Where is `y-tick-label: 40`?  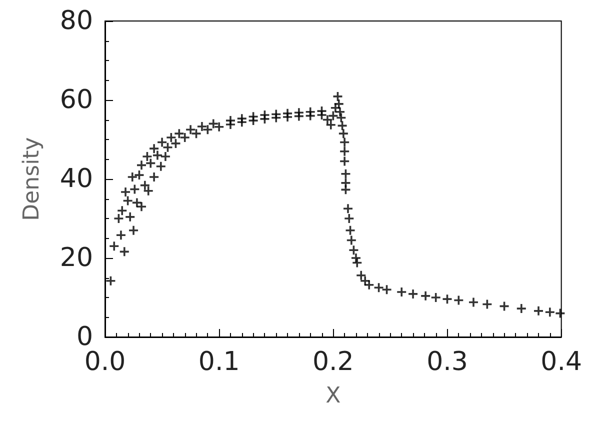
y-tick-label: 40 is located at coordinates (76, 179).